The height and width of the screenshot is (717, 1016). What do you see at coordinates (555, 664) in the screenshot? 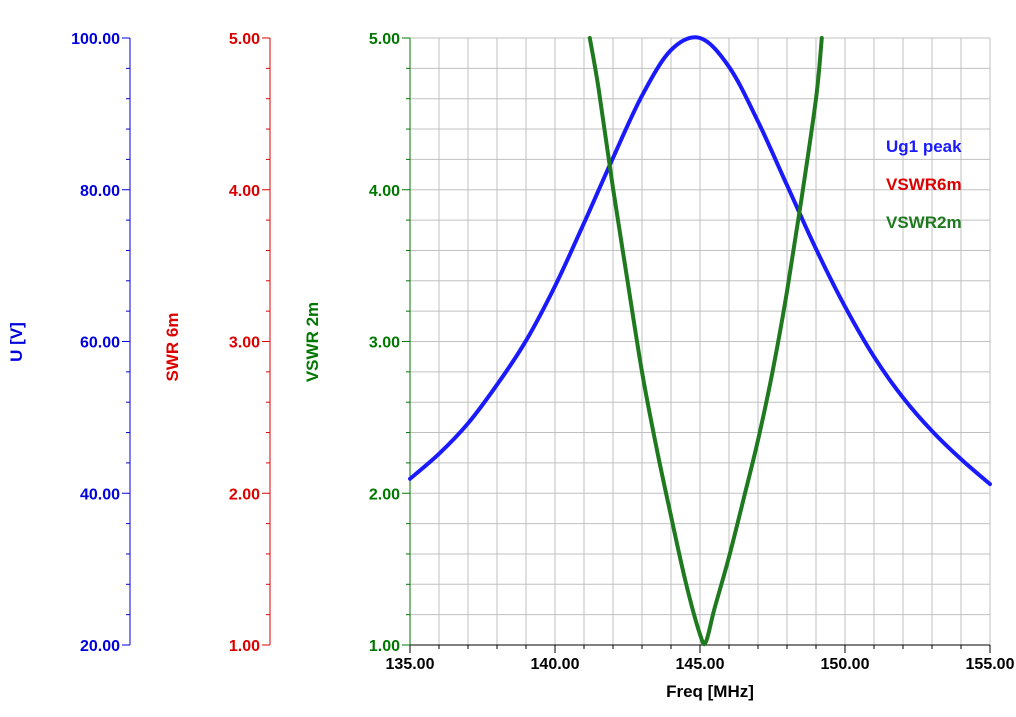
I see `x-tick-label: 140.00` at bounding box center [555, 664].